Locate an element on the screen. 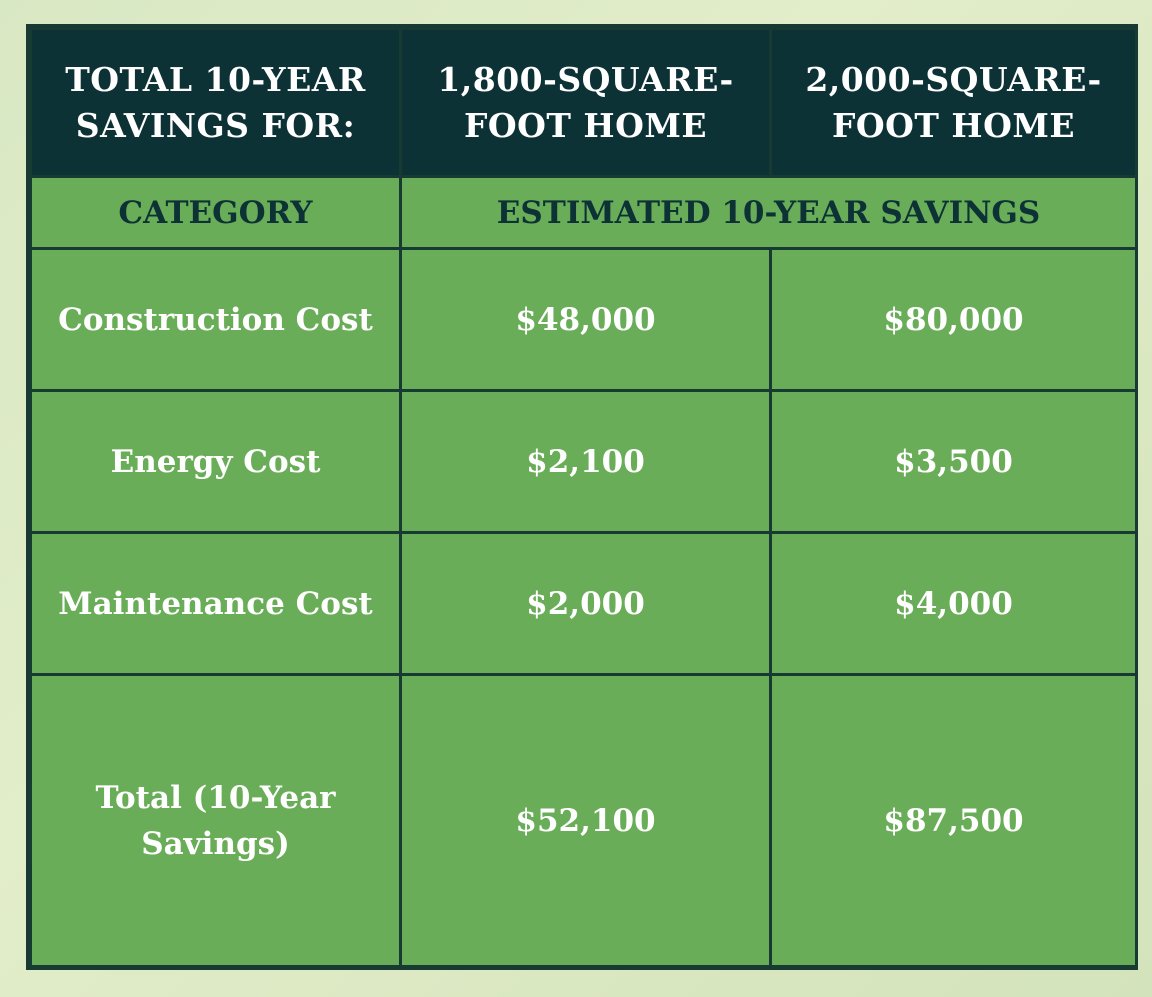  row-category: Construction Cost is located at coordinates (215, 319).